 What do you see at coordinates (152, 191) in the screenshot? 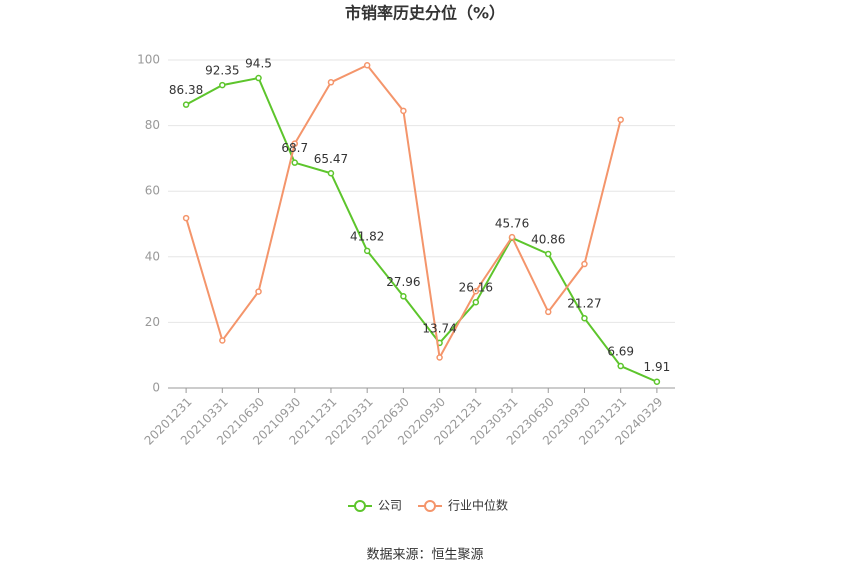
I see `y-tick-label: 60` at bounding box center [152, 191].